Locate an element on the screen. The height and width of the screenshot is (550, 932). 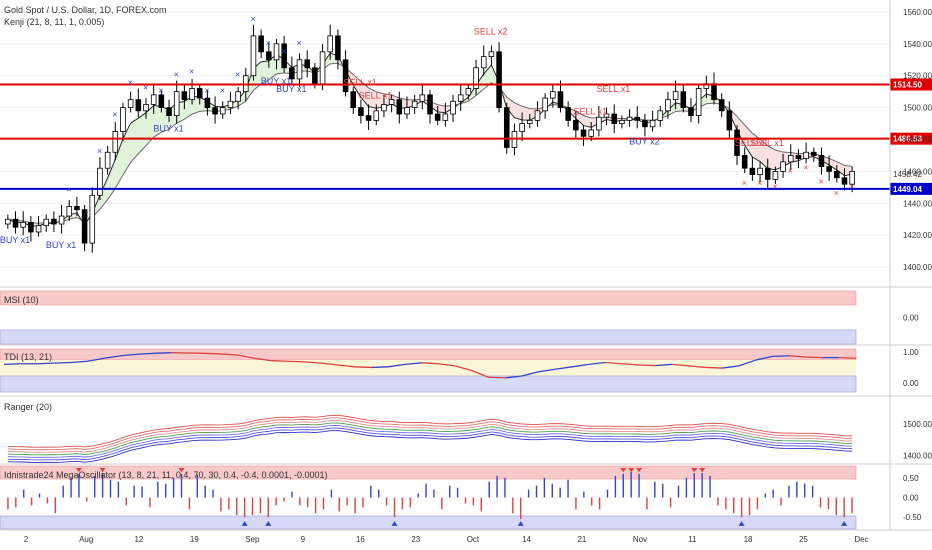
tdi-panel: TDI (13, 21) is located at coordinates (428, 370).